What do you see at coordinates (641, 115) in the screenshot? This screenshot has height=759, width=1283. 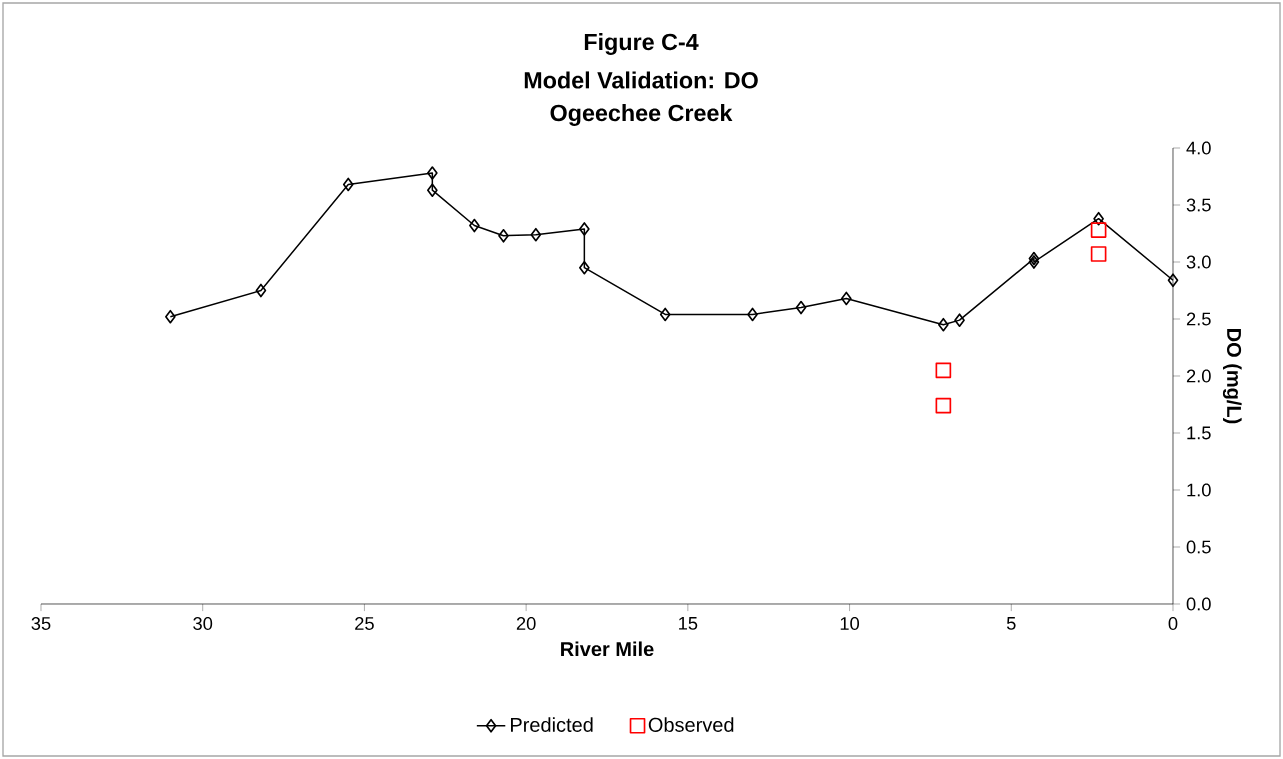 I see `chart-subtitle: Ogeechee Creek` at bounding box center [641, 115].